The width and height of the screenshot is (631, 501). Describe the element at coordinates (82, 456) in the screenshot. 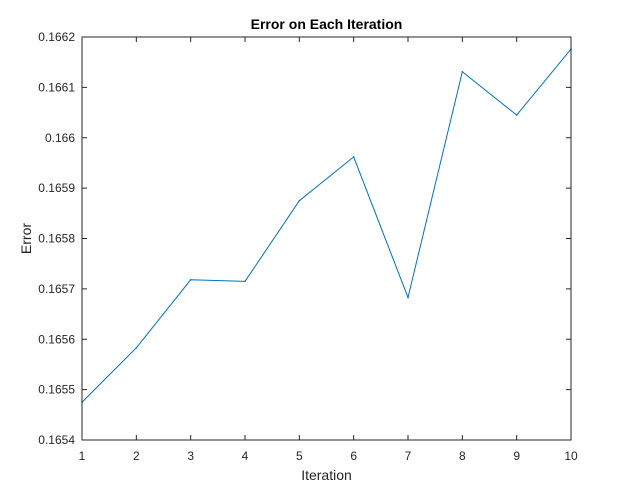

I see `x-tick-label: 1` at that location.